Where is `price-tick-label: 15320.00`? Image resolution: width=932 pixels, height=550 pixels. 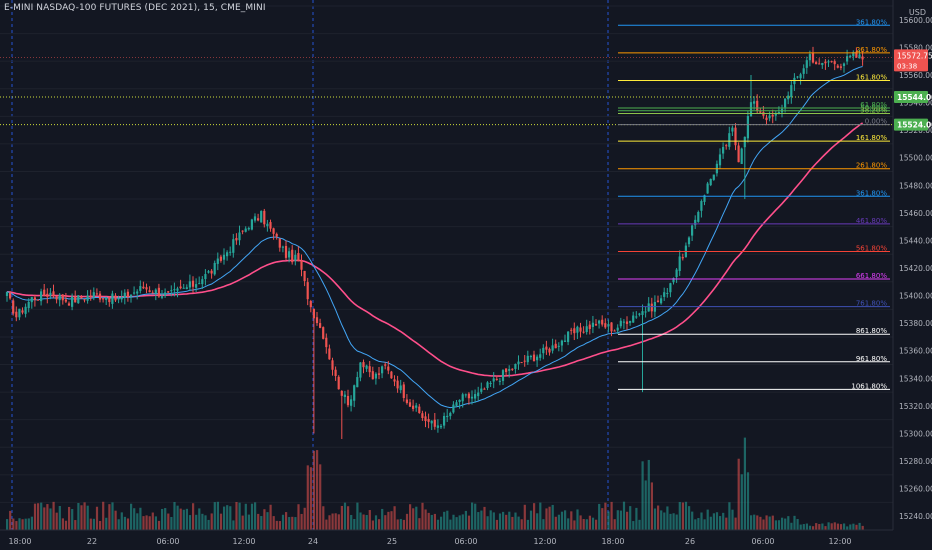 price-tick-label: 15320.00 is located at coordinates (915, 406).